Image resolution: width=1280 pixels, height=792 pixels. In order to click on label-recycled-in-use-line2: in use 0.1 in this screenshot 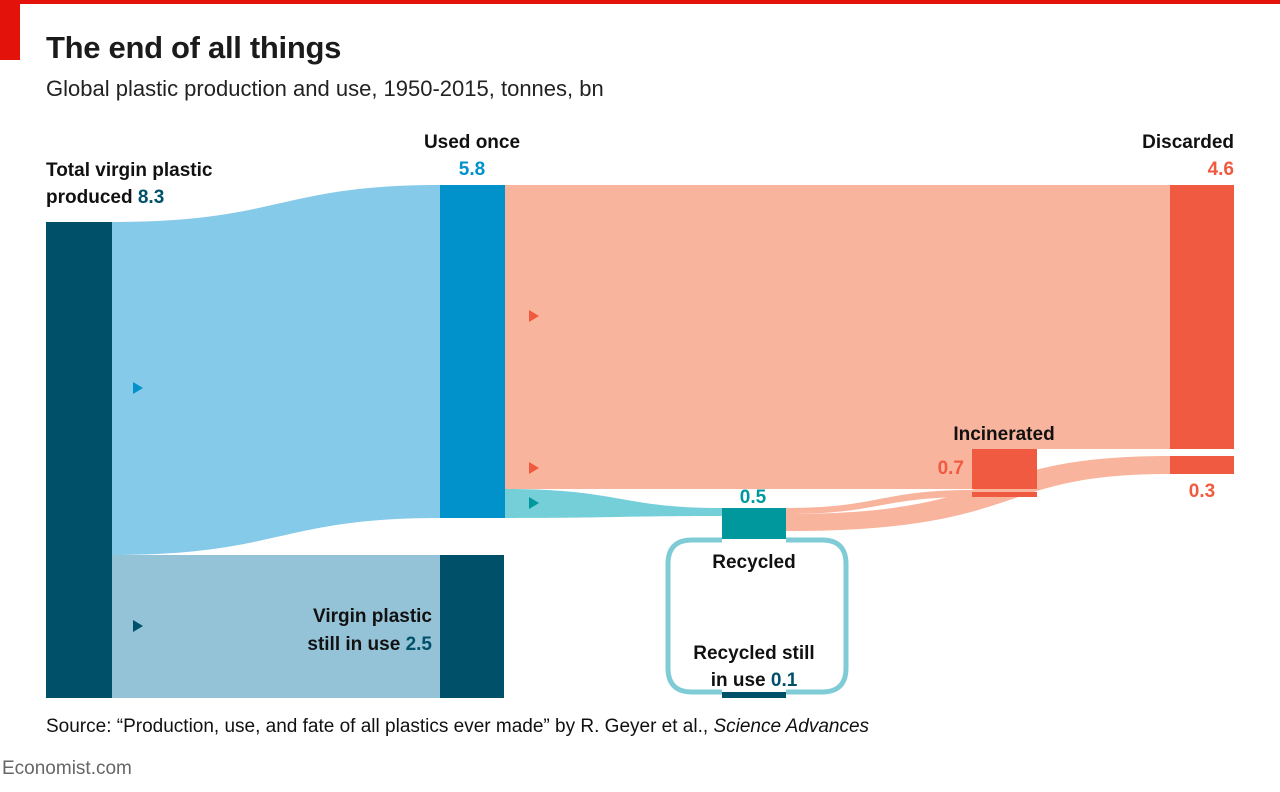, I will do `click(754, 680)`.